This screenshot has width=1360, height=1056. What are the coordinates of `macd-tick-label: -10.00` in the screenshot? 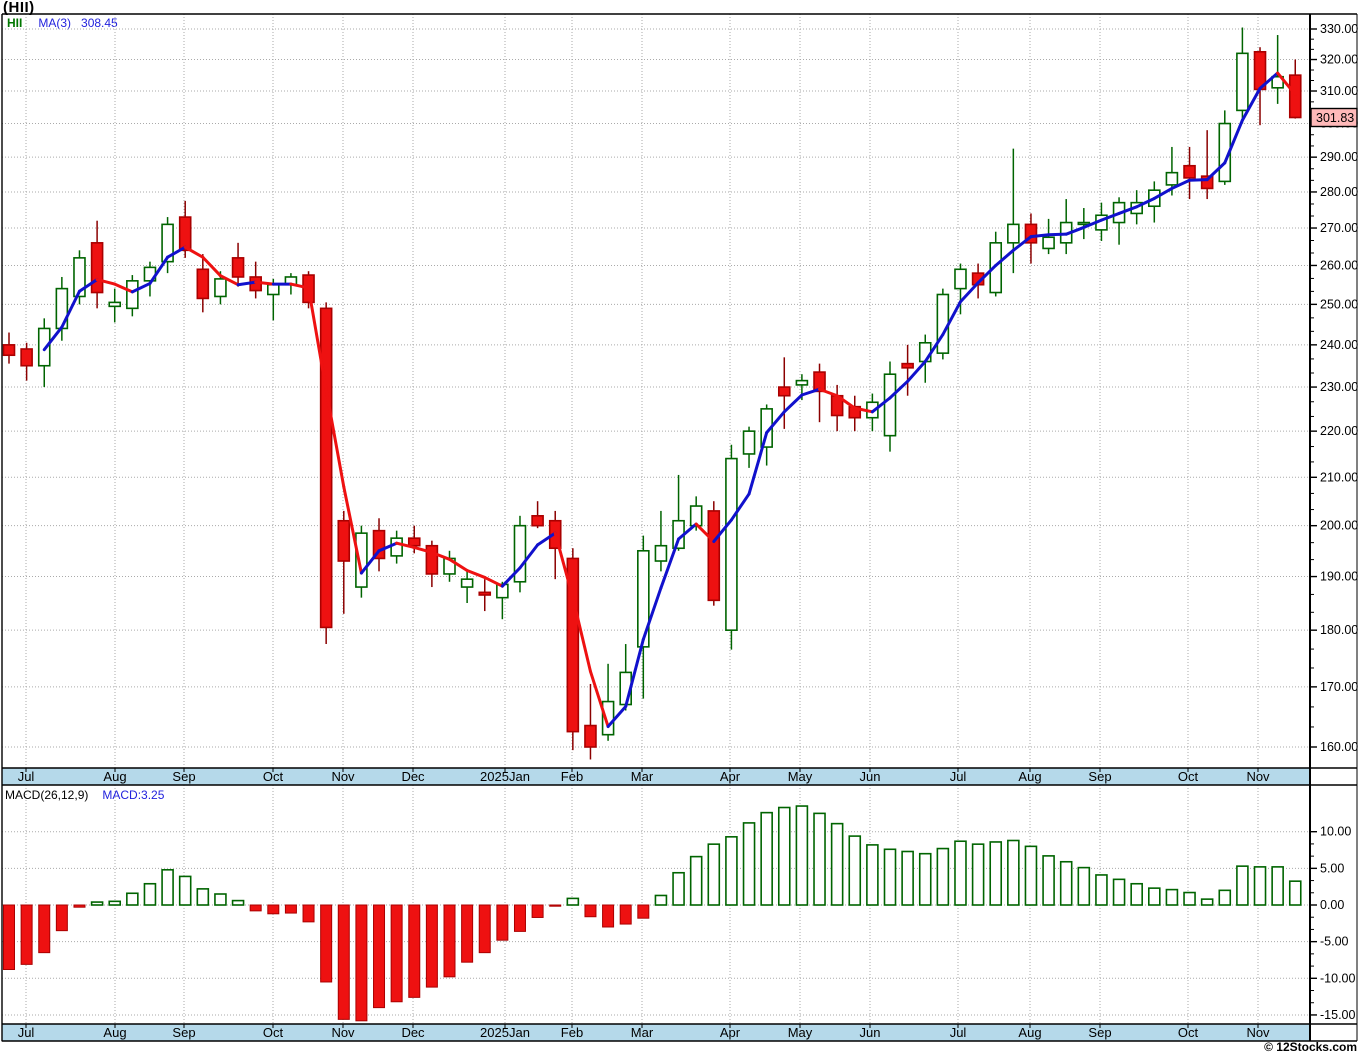 It's located at (1337, 978).